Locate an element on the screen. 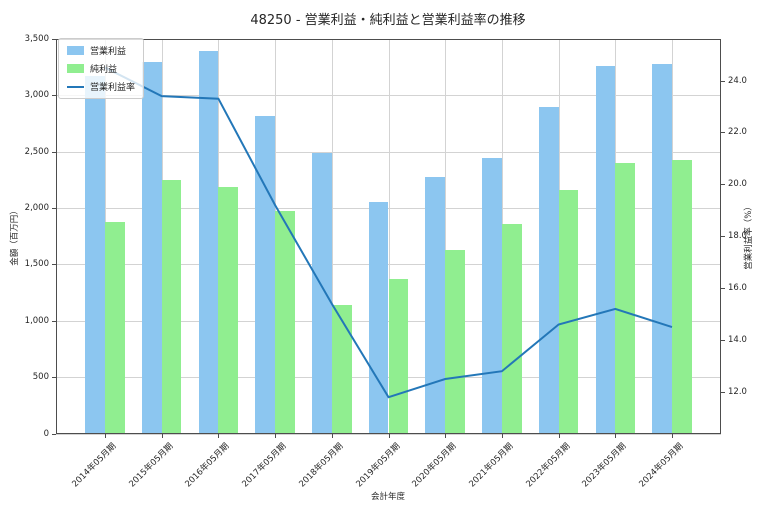  legend-label: 営業利益 is located at coordinates (108, 52).